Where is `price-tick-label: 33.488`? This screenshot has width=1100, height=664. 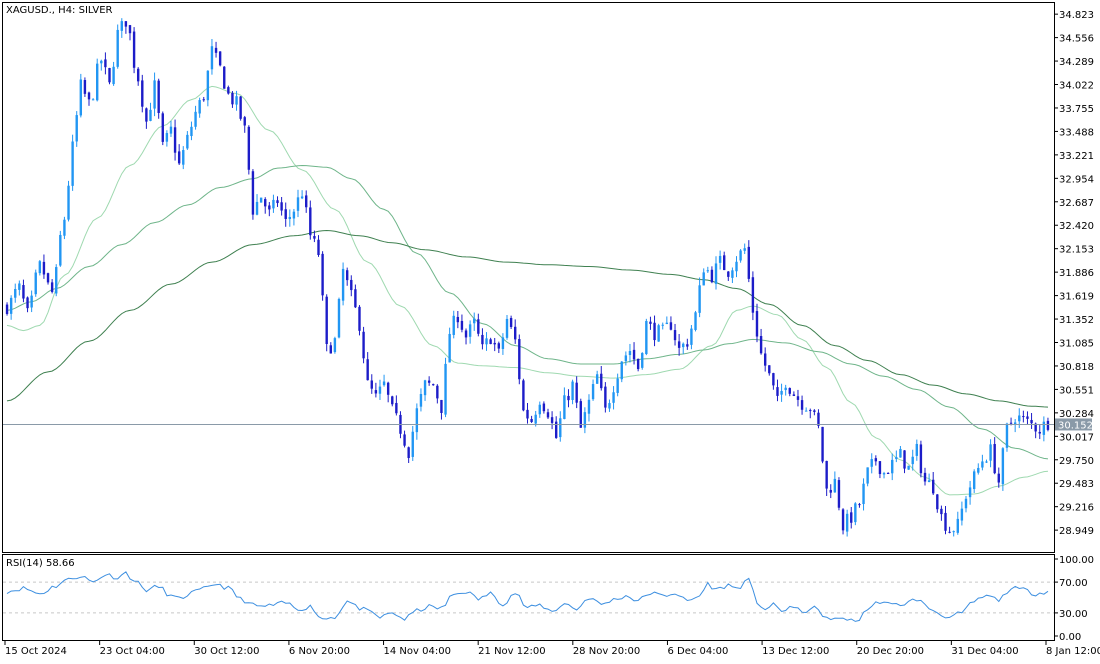 price-tick-label: 33.488 is located at coordinates (1076, 132).